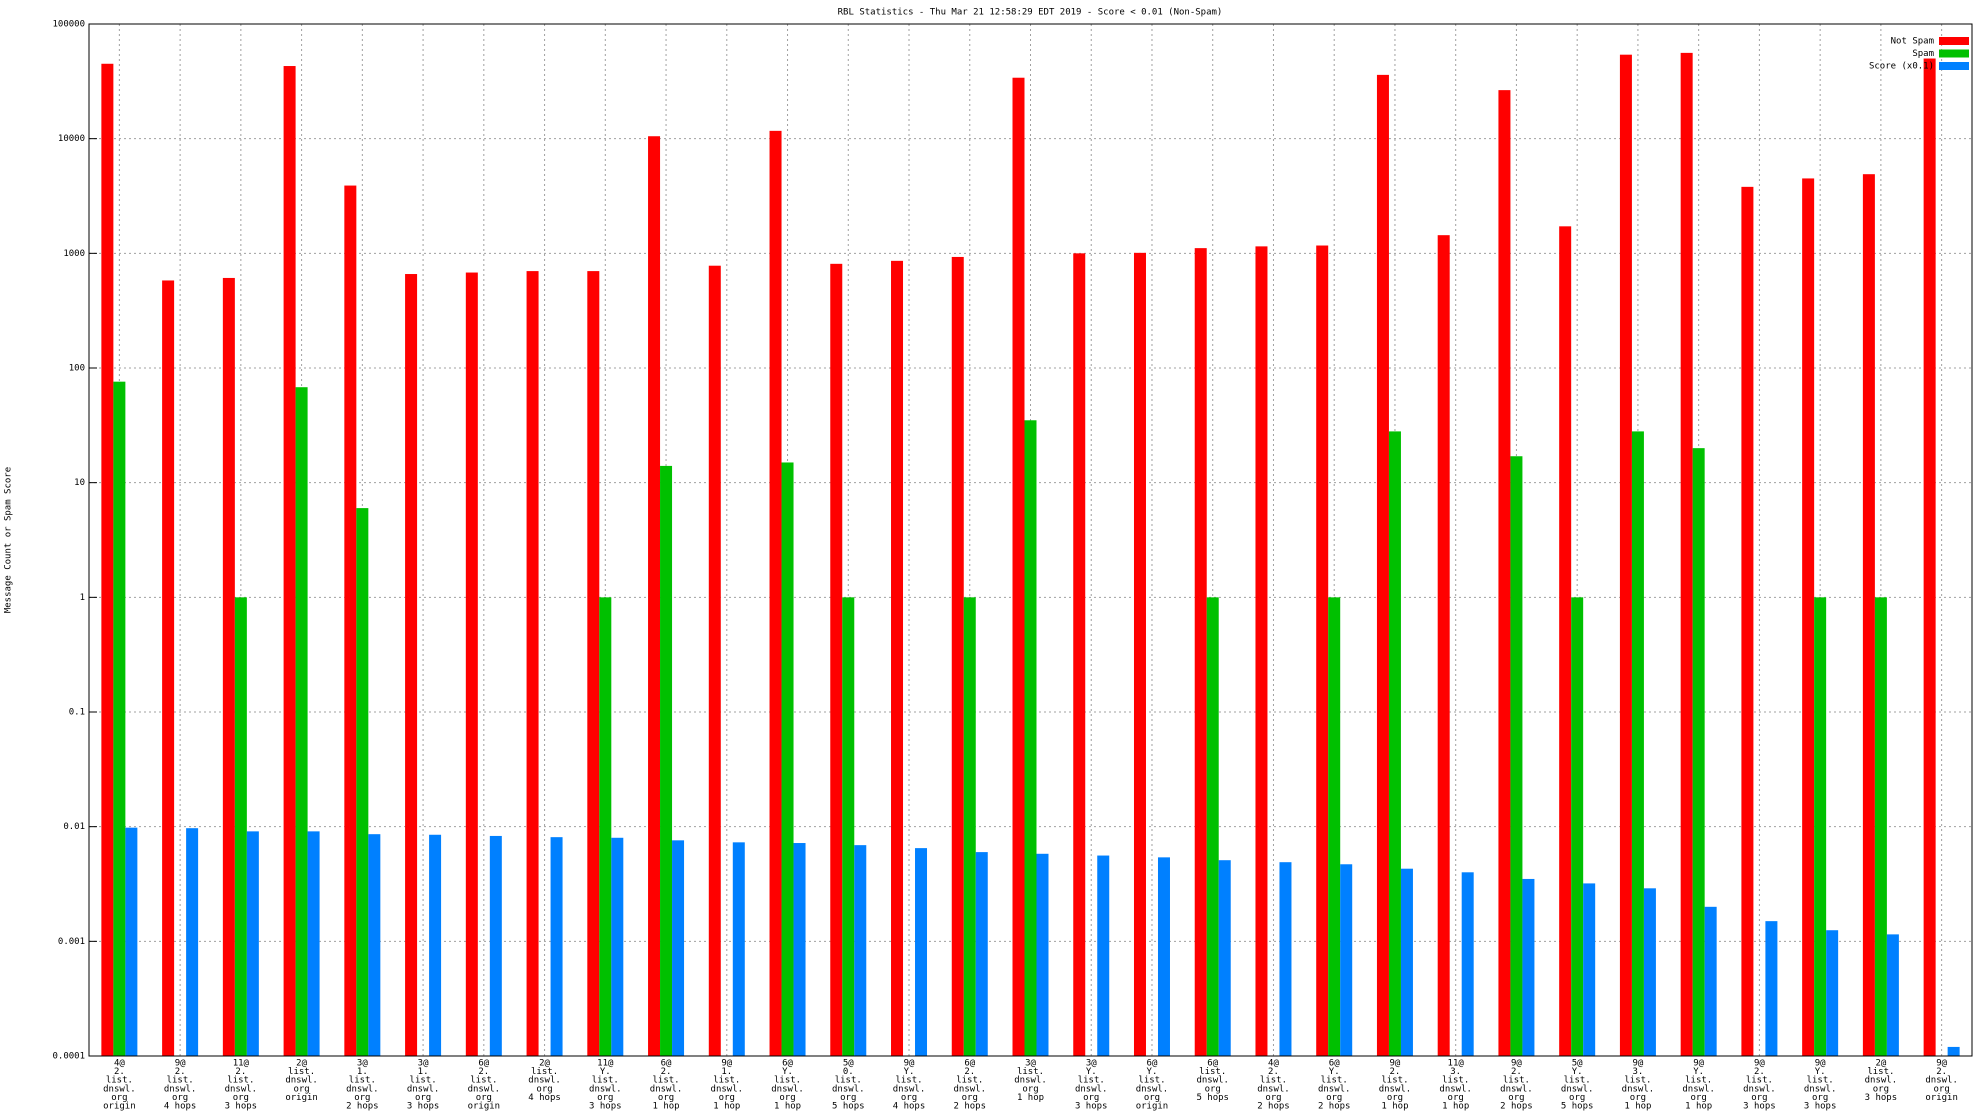 The height and width of the screenshot is (1116, 1984). What do you see at coordinates (1901, 67) in the screenshot?
I see `legend-label: Score (x0.1)` at bounding box center [1901, 67].